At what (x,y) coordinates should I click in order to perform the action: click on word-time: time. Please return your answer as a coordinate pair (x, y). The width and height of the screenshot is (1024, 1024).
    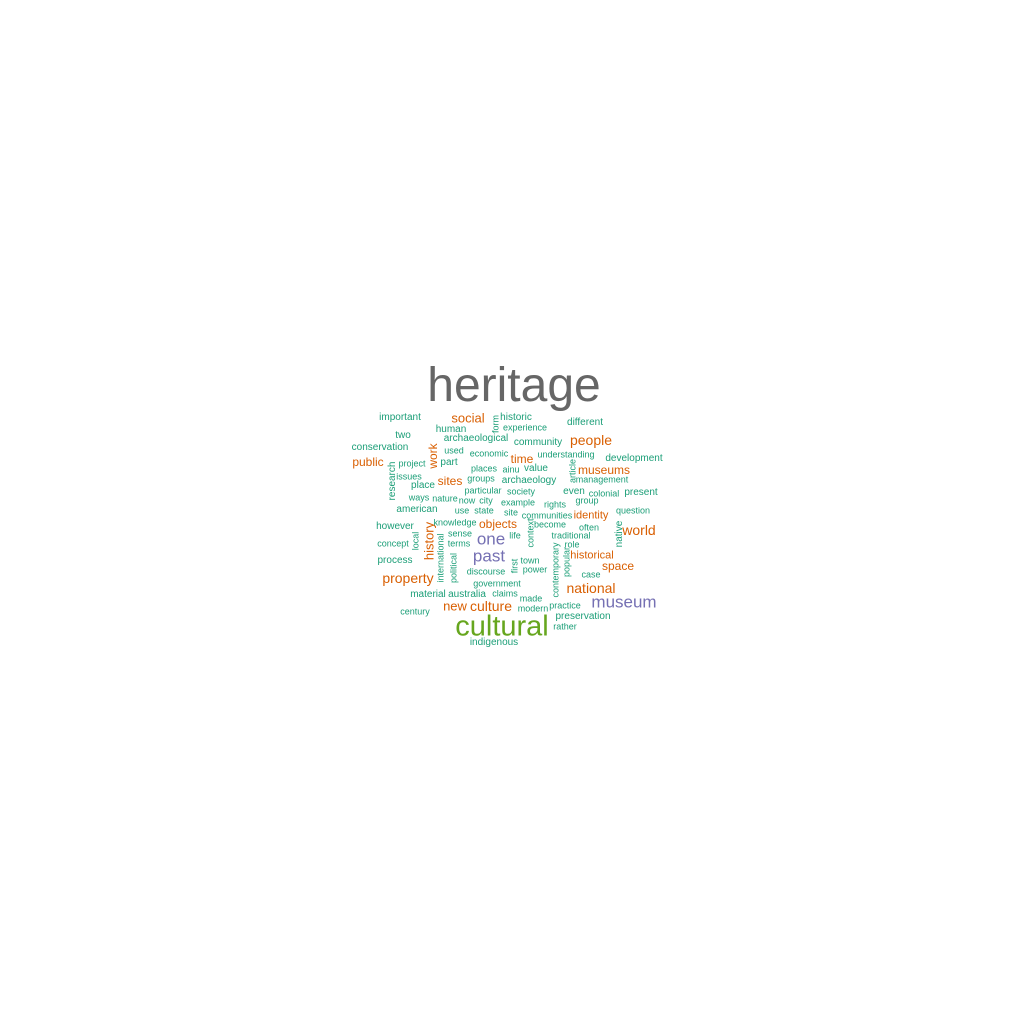
    Looking at the image, I should click on (522, 459).